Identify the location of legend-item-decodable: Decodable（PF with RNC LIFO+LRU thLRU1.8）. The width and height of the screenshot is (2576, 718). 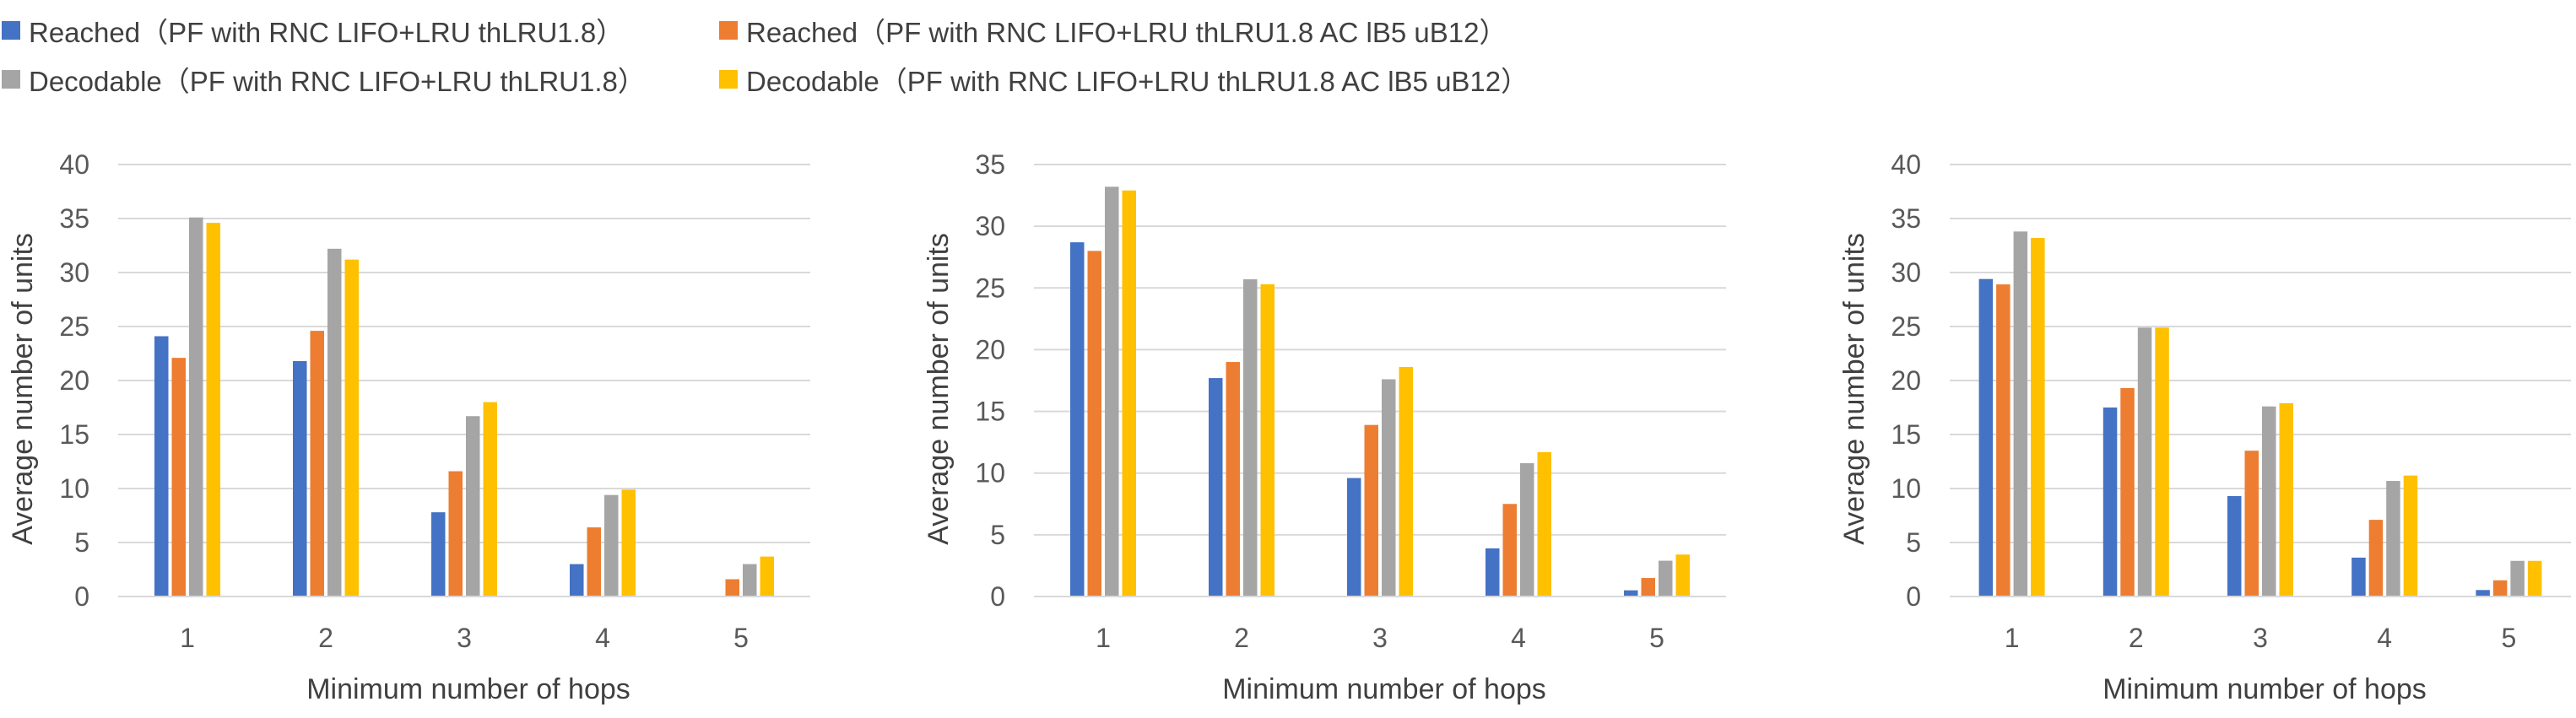
(324, 79).